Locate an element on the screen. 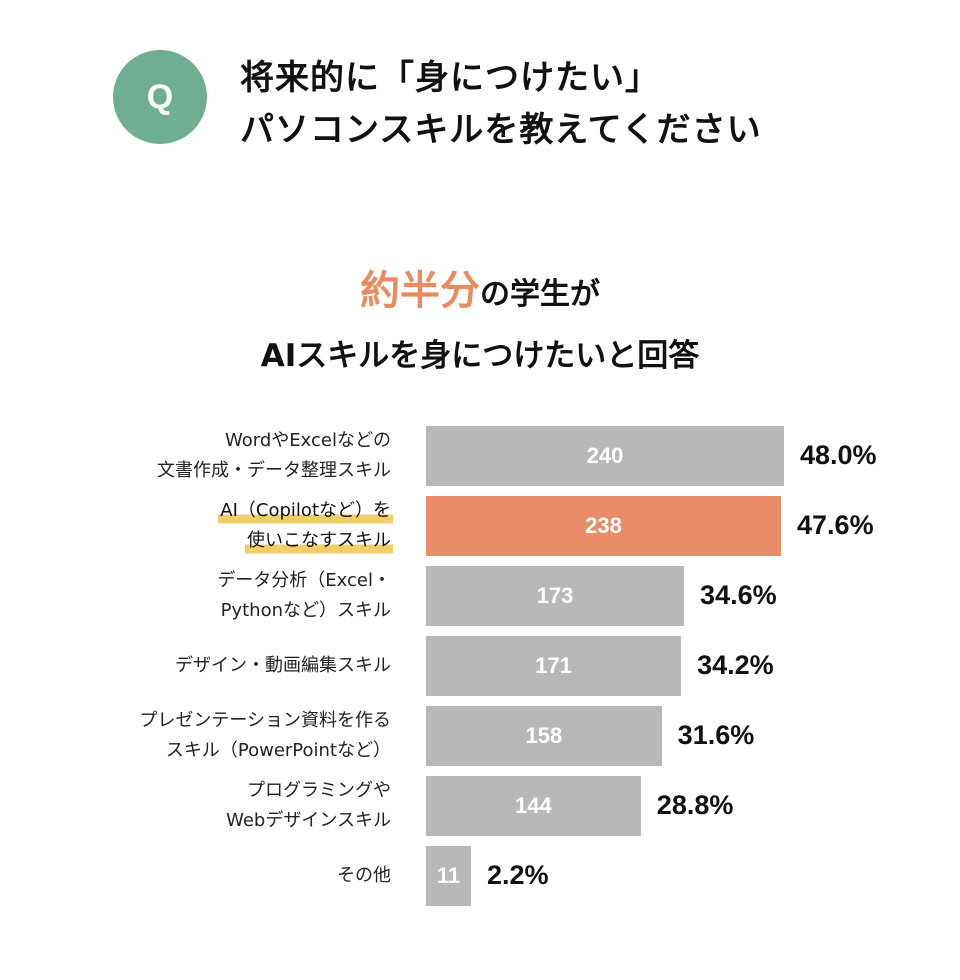 The width and height of the screenshot is (960, 980). category-label-line: AI（Copilotなど）を is located at coordinates (305, 511).